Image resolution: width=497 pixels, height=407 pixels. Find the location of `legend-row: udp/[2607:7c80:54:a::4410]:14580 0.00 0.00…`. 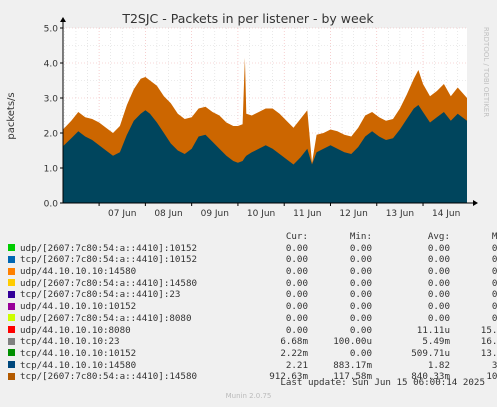

legend-row: udp/[2607:7c80:54:a::4410]:14580 0.00 0.00… is located at coordinates (252, 283).